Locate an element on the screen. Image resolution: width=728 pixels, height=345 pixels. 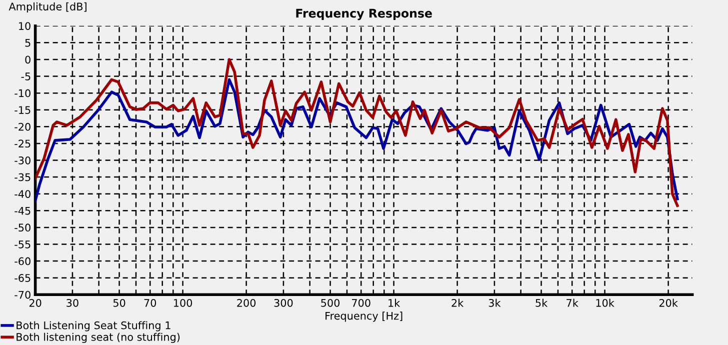
x-tick-label: 300 is located at coordinates (283, 302).